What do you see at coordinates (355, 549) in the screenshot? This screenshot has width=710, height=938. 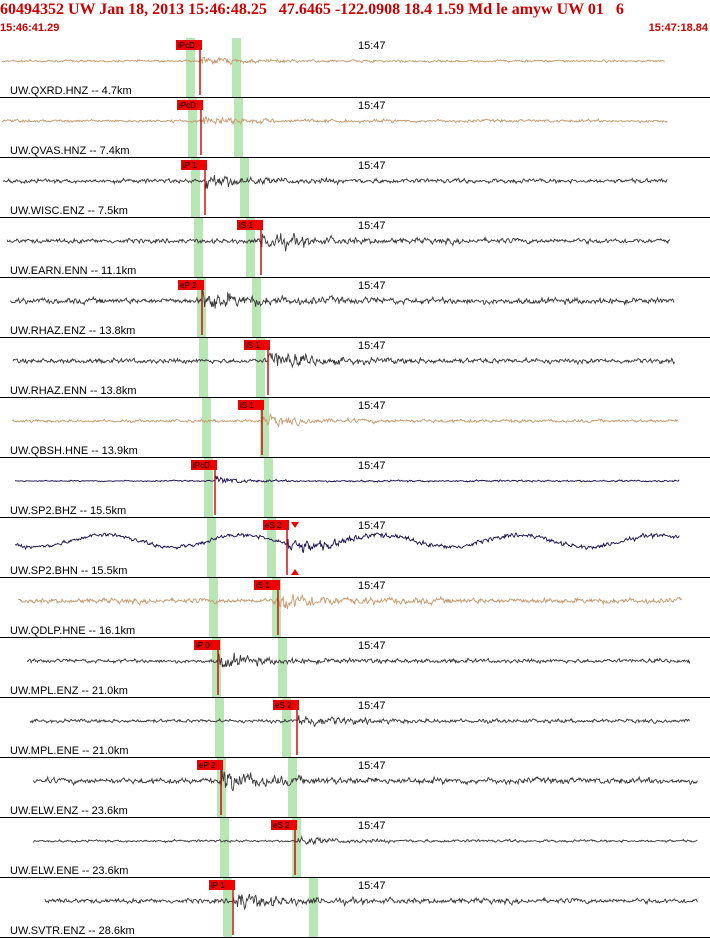 I see `channel-row: eS 2 15:47 UW.SP2.BHN -- 15.5km` at bounding box center [355, 549].